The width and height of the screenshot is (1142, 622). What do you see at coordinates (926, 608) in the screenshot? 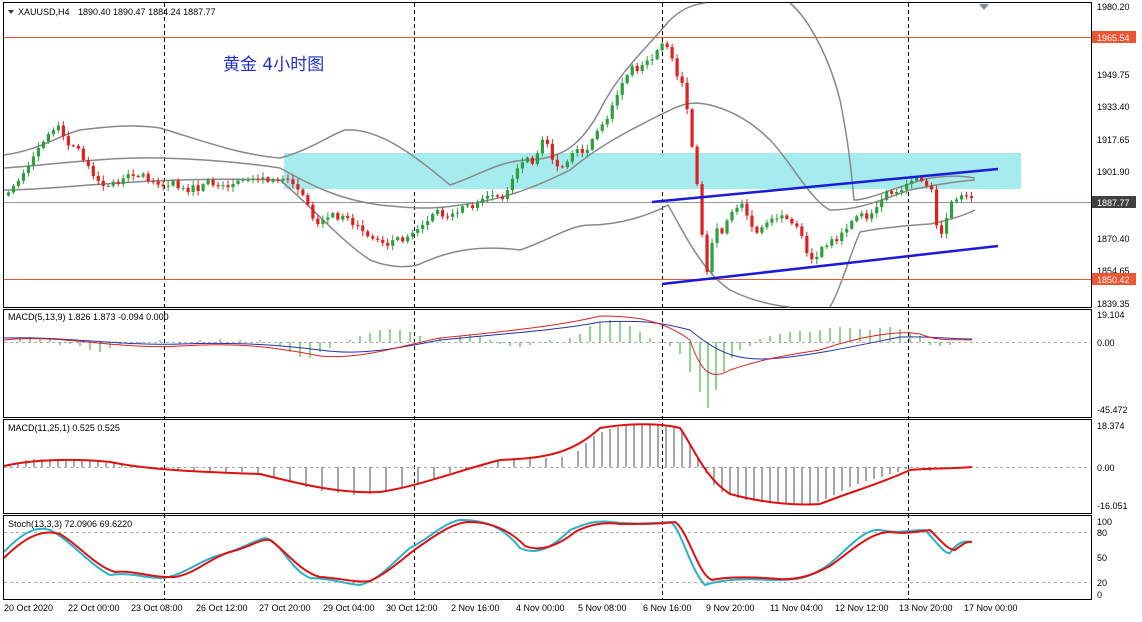
I see `time-tick: 13 Nov 20:00` at bounding box center [926, 608].